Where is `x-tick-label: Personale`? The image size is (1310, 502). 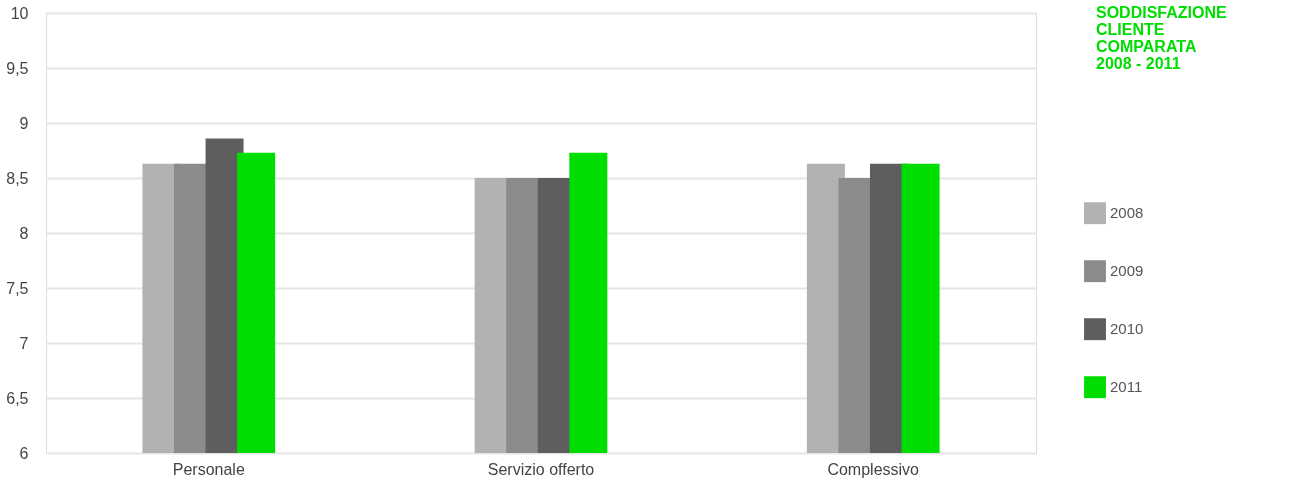 x-tick-label: Personale is located at coordinates (208, 469).